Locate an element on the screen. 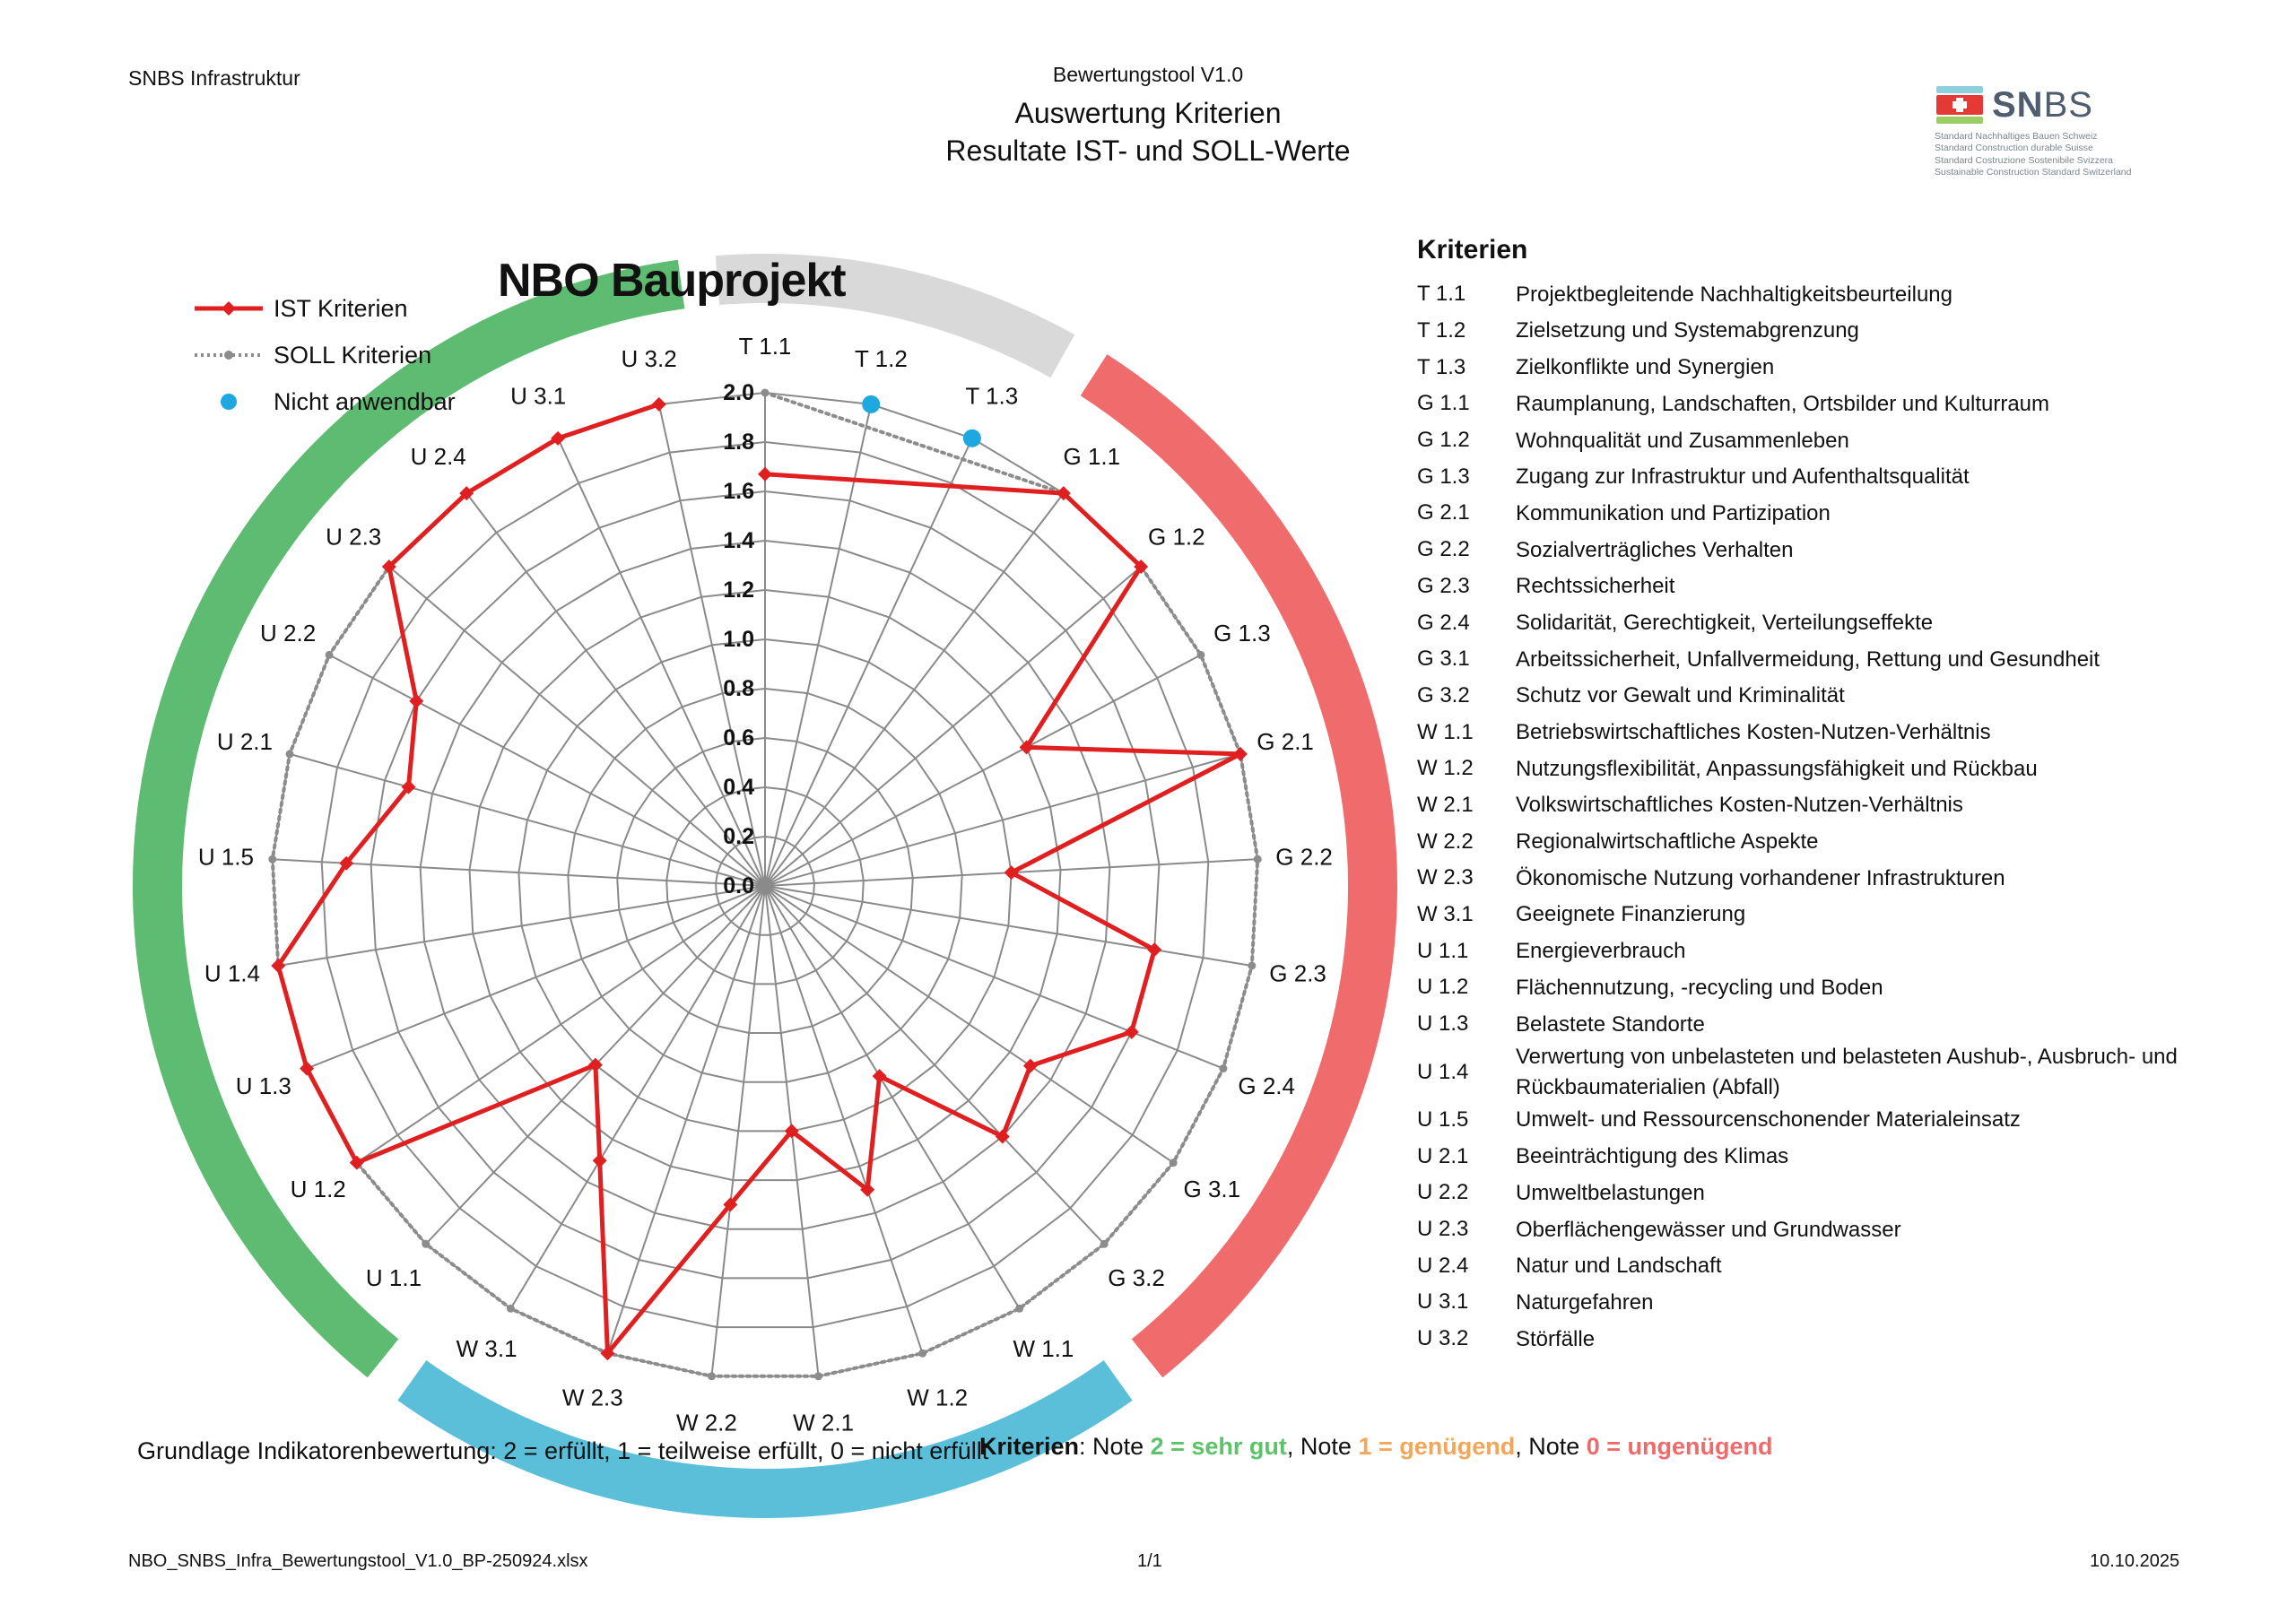 Image resolution: width=2296 pixels, height=1623 pixels. category-label: W 1.2 is located at coordinates (937, 1397).